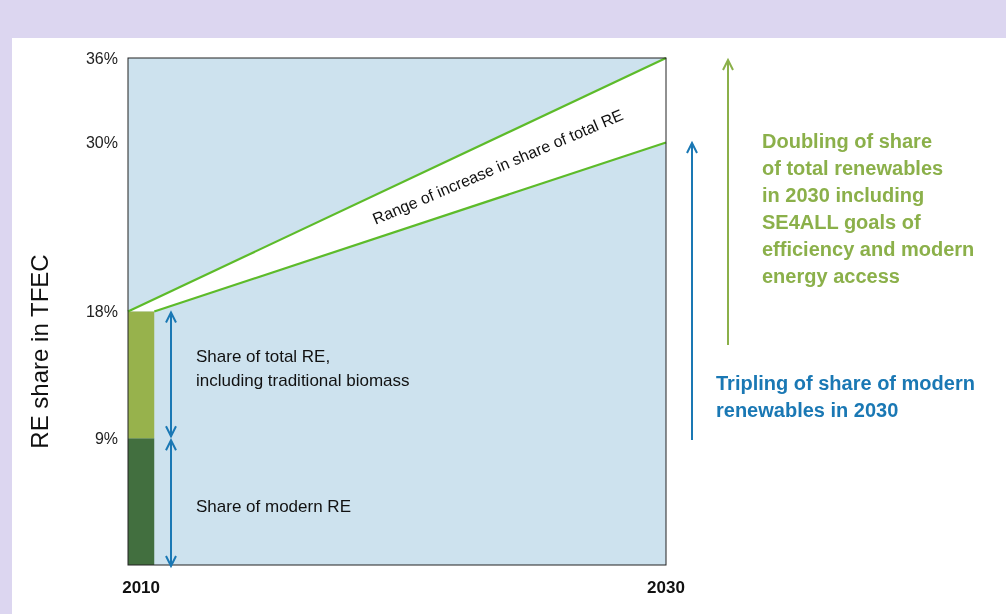 This screenshot has height=614, width=1006. Describe the element at coordinates (39, 351) in the screenshot. I see `y-axis-title: RE share in TFEC` at that location.